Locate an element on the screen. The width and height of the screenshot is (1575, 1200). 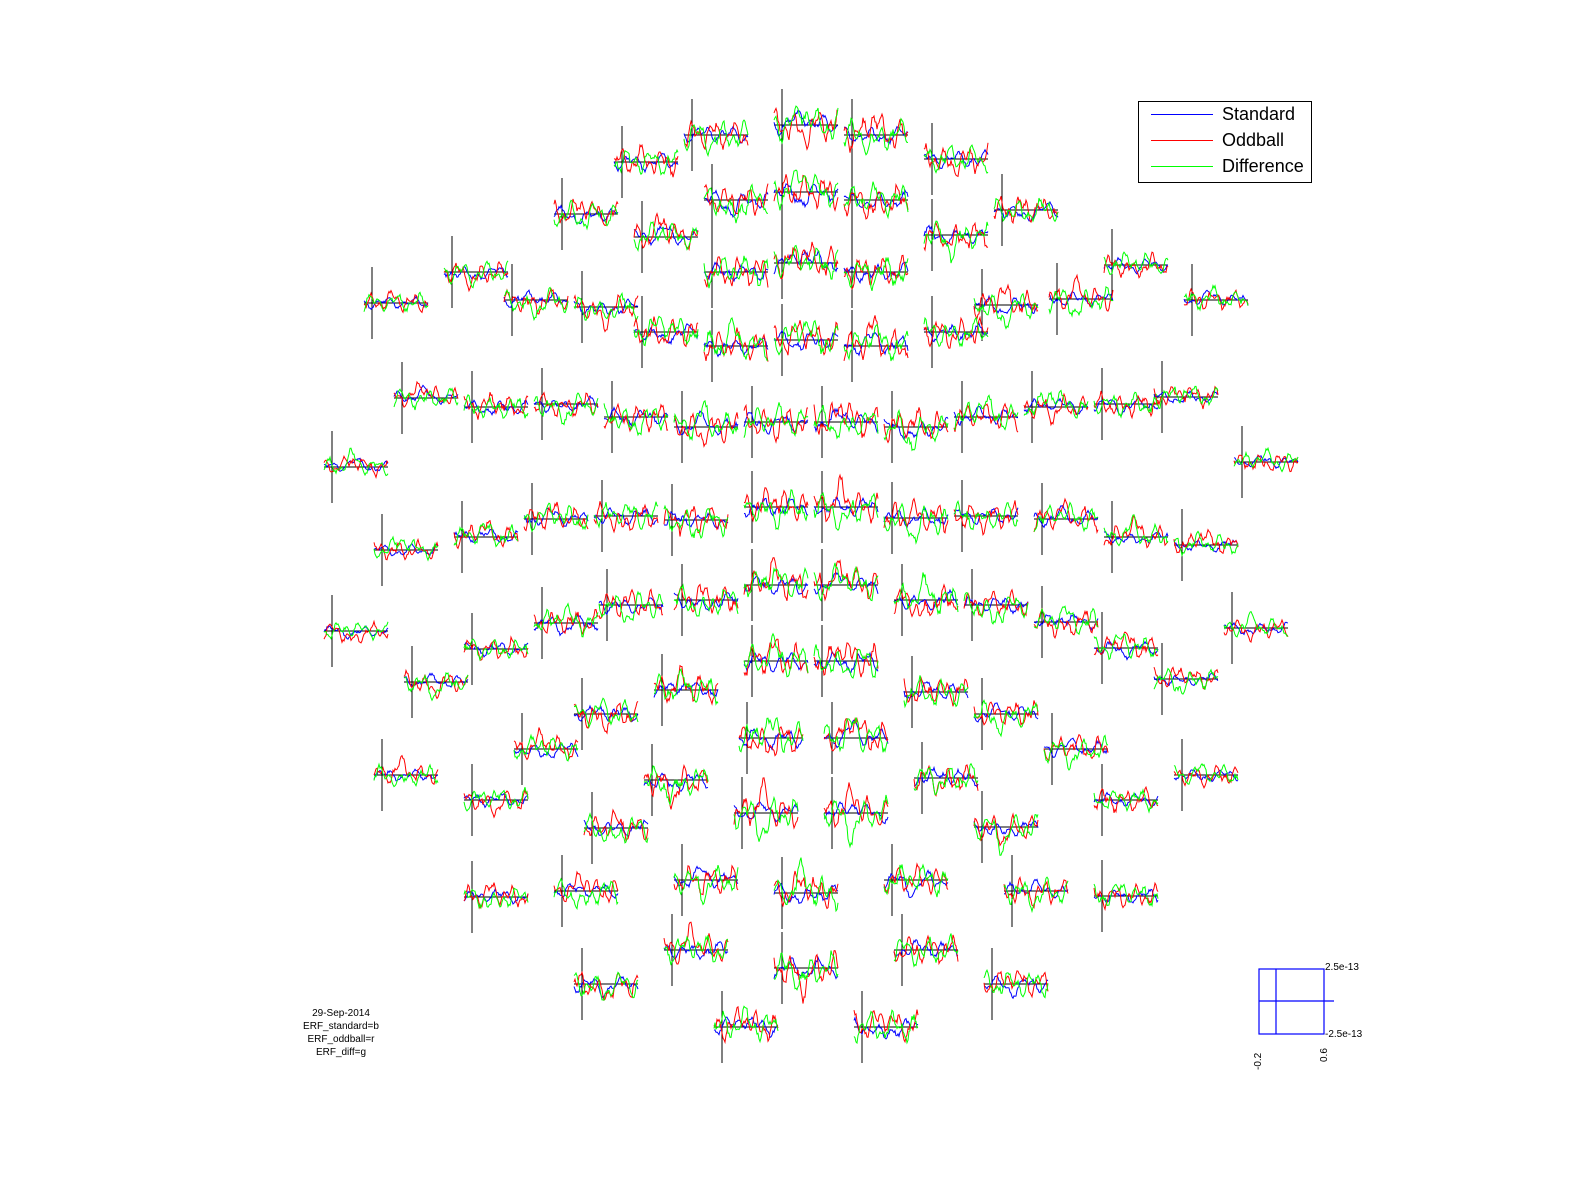
legend-line-standard is located at coordinates (1182, 114).